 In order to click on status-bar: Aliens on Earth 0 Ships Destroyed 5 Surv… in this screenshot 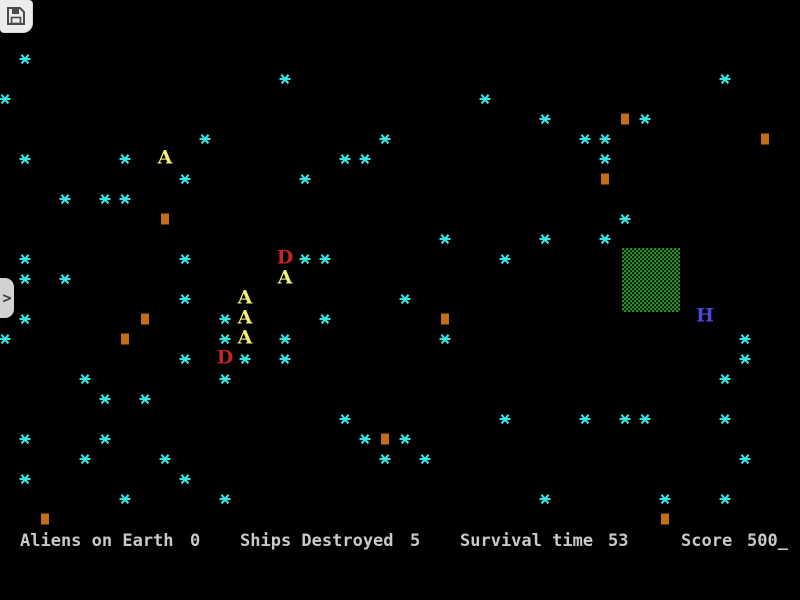, I will do `click(400, 540)`.